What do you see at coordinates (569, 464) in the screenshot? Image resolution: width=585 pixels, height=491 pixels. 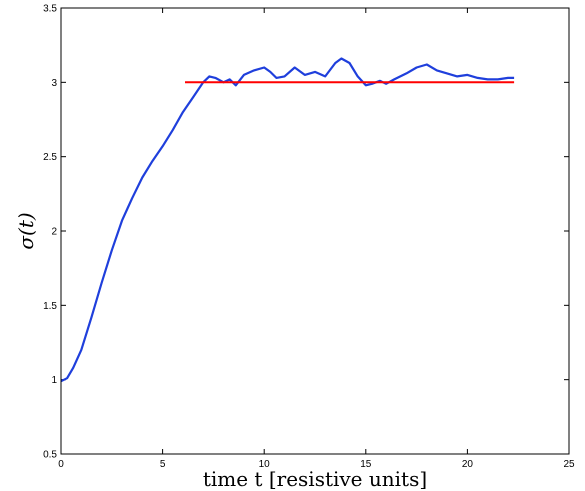 I see `x-tick-label: 25` at bounding box center [569, 464].